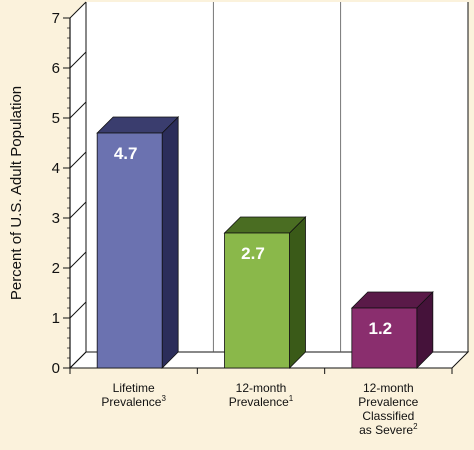  What do you see at coordinates (134, 388) in the screenshot?
I see `x-tick-label-line: Lifetime` at bounding box center [134, 388].